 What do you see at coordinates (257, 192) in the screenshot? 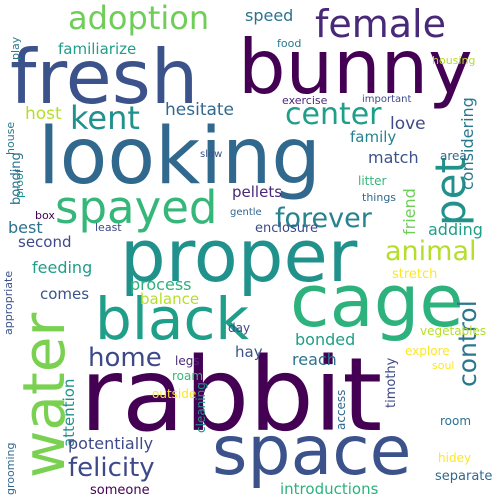
I see `word-pellets: pellets` at bounding box center [257, 192].